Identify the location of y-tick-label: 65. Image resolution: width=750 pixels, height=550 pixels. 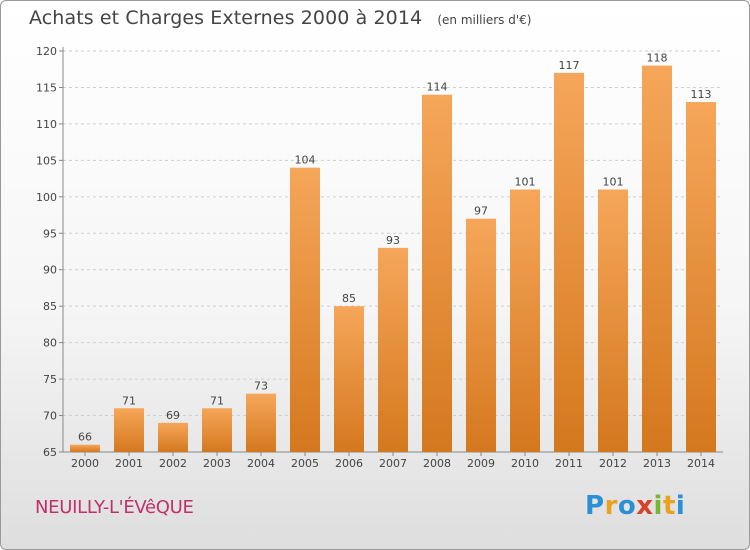
(50, 452).